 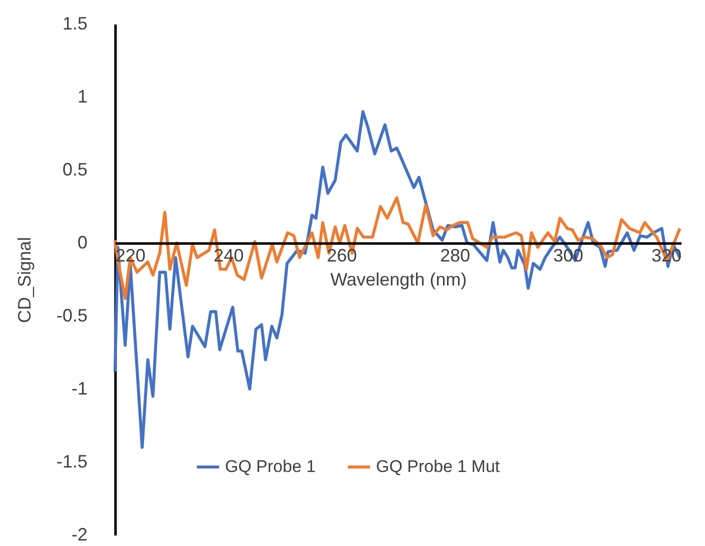 What do you see at coordinates (75, 170) in the screenshot?
I see `y-tick-label: 0.5` at bounding box center [75, 170].